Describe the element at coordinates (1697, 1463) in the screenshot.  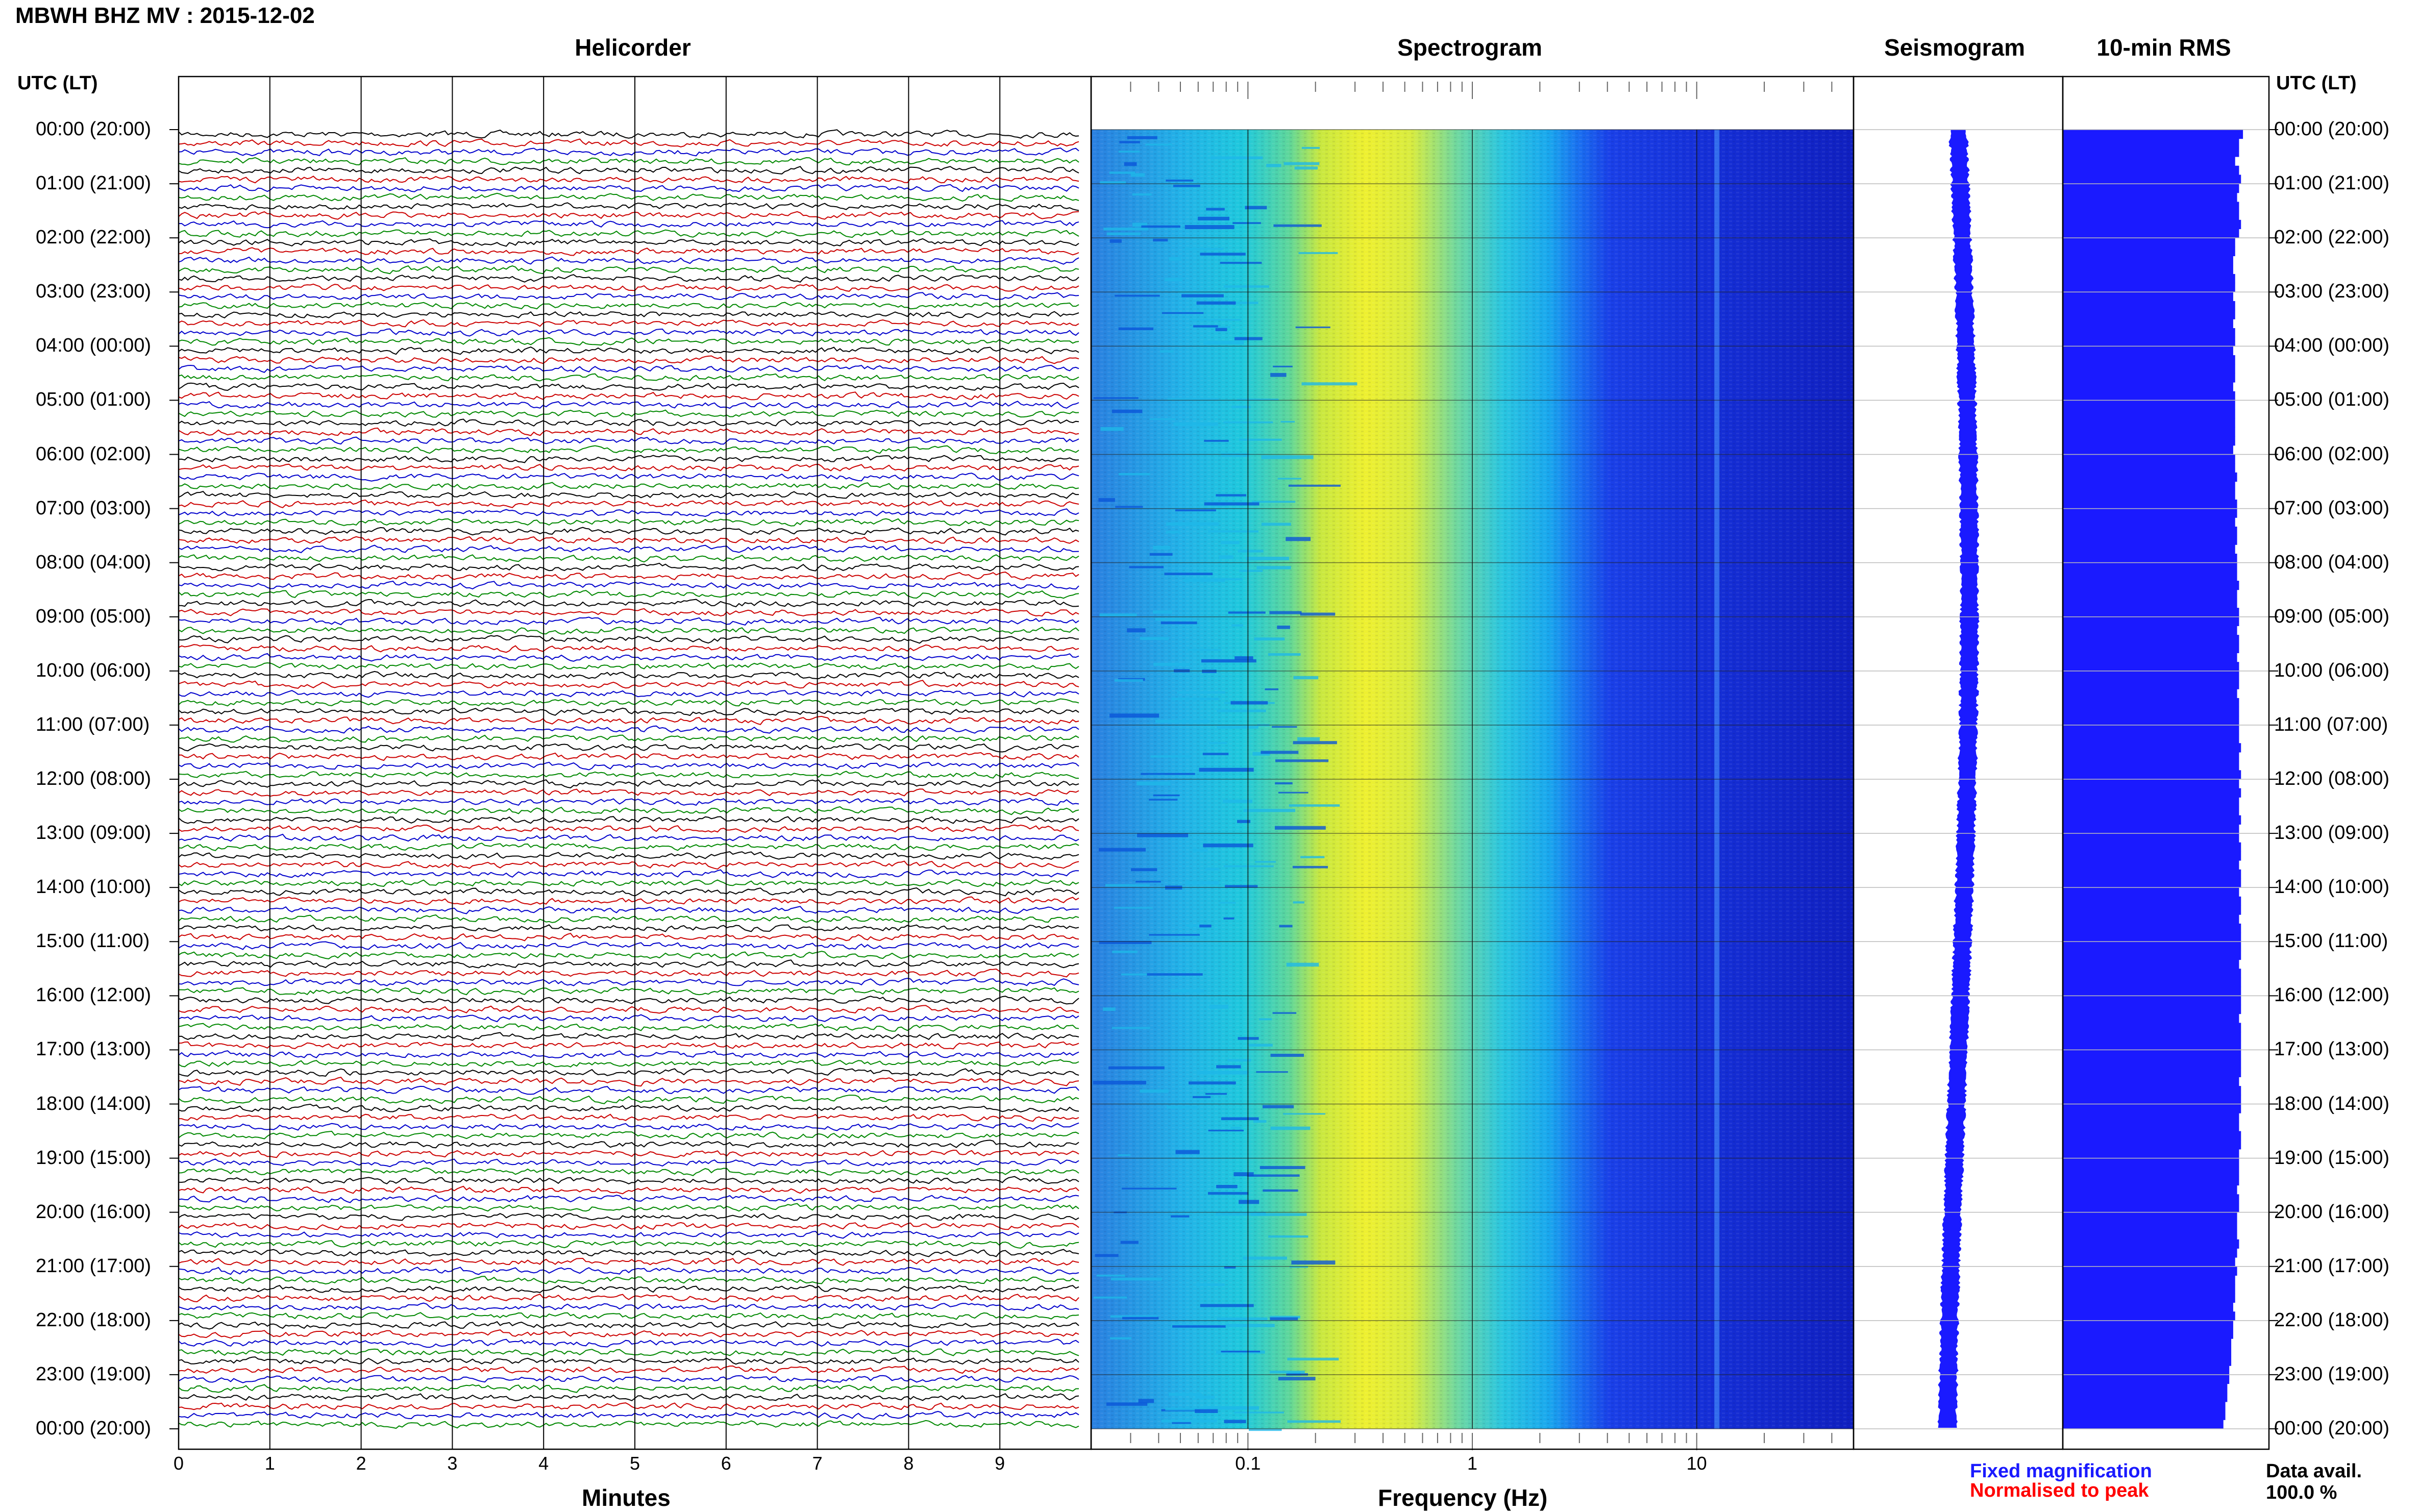
I see `freq-tick-label: 10` at that location.